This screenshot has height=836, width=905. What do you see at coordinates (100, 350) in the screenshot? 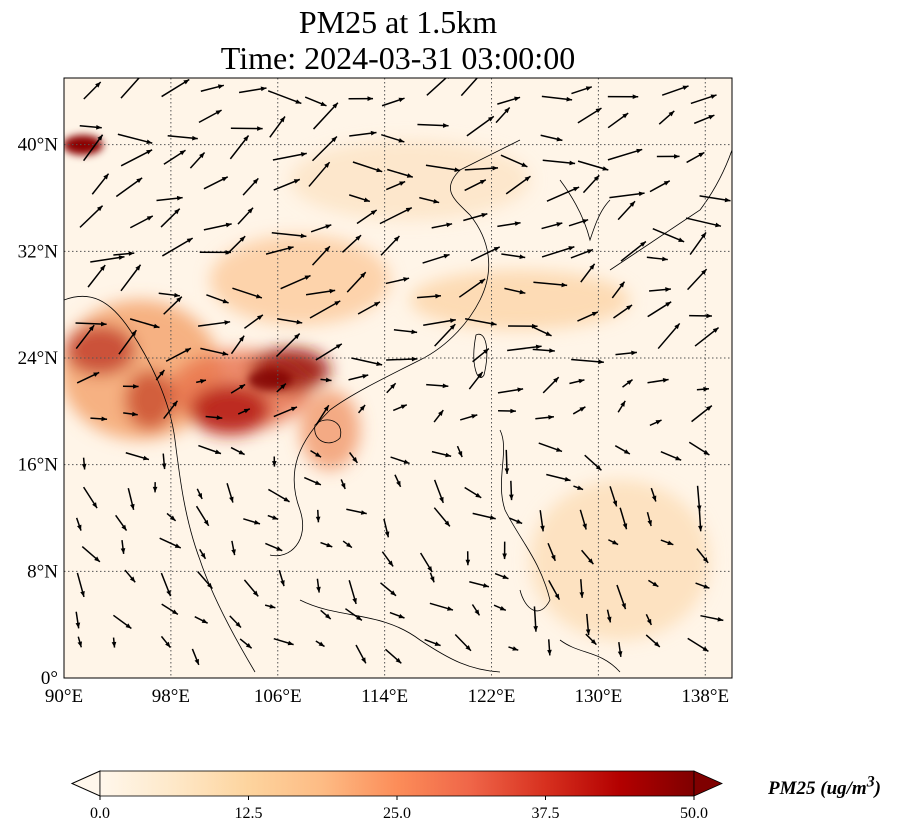
I see `hotspot-west` at bounding box center [100, 350].